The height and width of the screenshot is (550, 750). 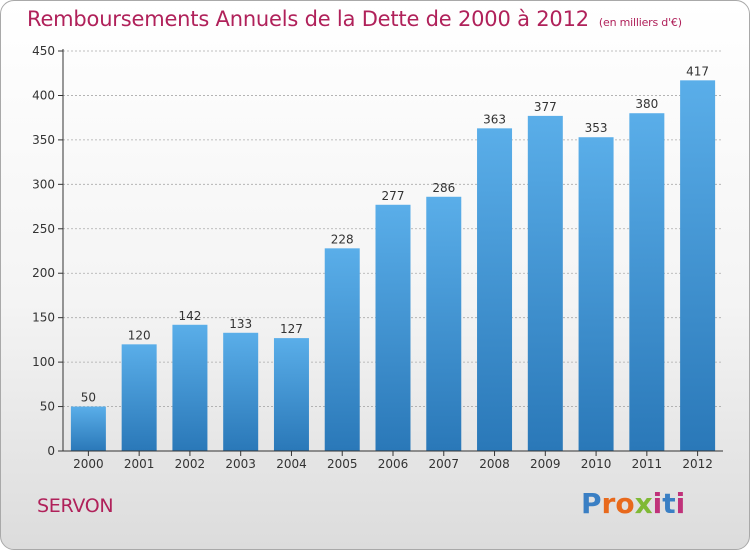 What do you see at coordinates (43, 273) in the screenshot?
I see `y-tick-label: 200` at bounding box center [43, 273].